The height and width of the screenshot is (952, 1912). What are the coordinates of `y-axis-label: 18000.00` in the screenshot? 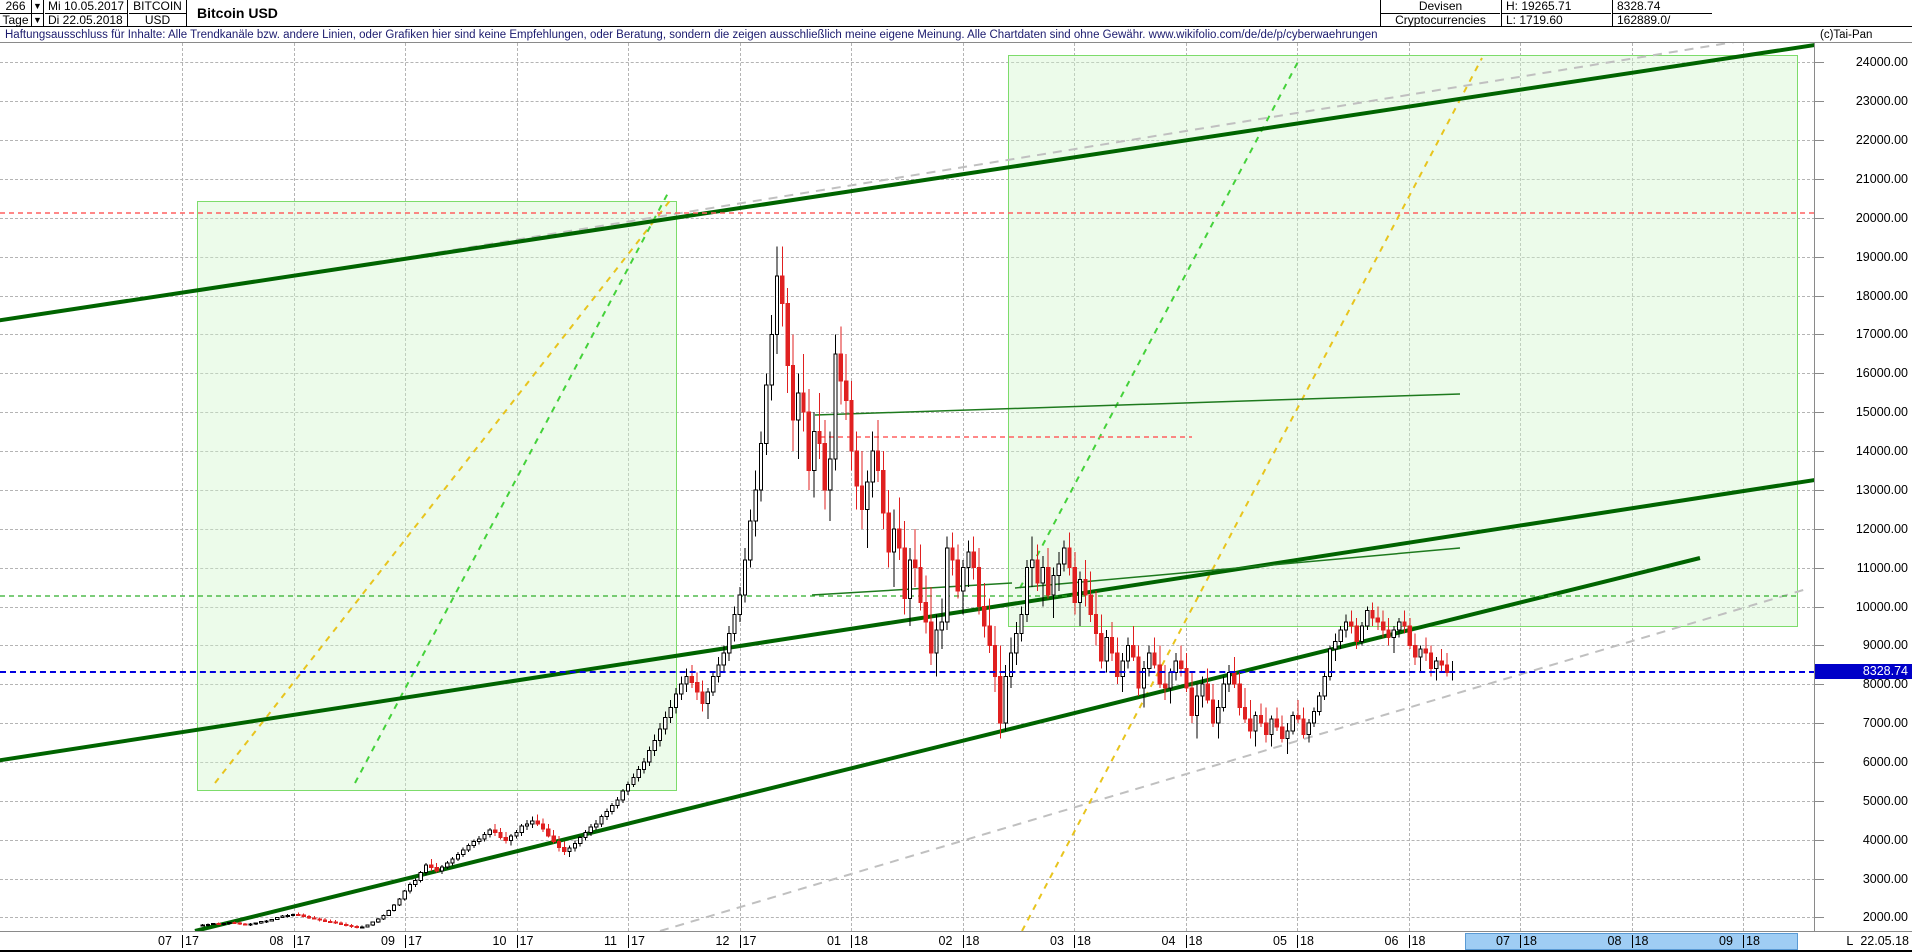 It's located at (1881, 295).